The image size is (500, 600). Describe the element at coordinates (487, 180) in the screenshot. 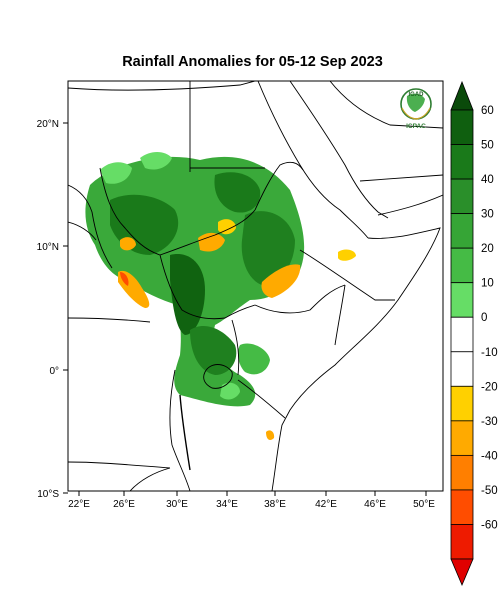

I see `colorbar-label: 40` at that location.